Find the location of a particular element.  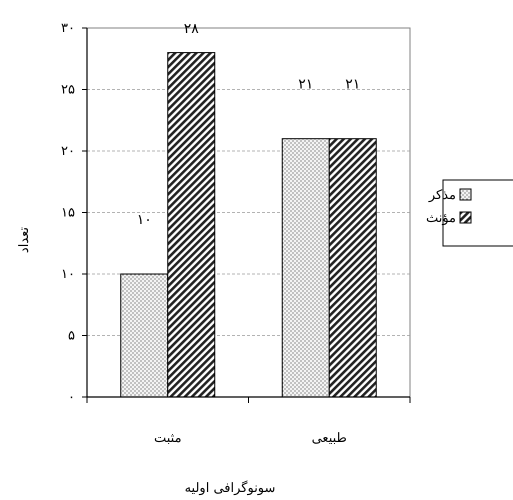

x-axis-ticks: مثبت طبیعی is located at coordinates (248, 421).